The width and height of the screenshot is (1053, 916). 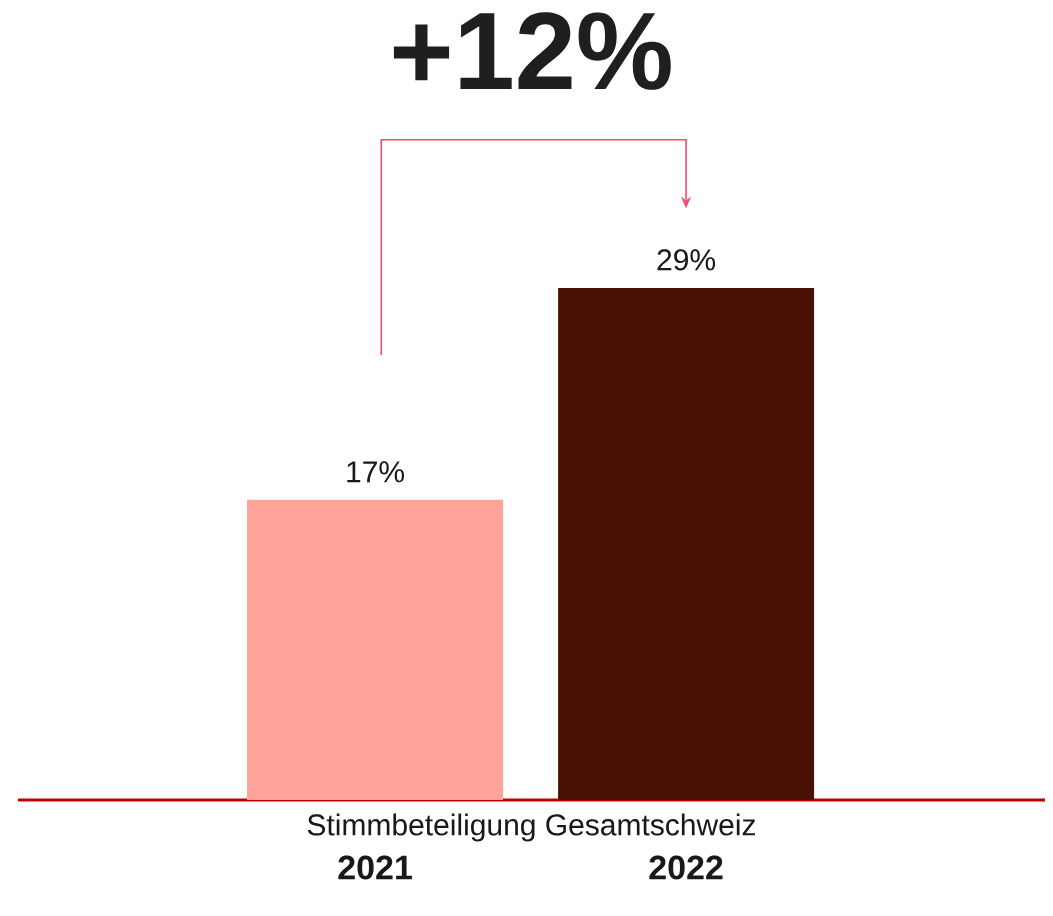 What do you see at coordinates (532, 51) in the screenshot?
I see `chart-title: +12%` at bounding box center [532, 51].